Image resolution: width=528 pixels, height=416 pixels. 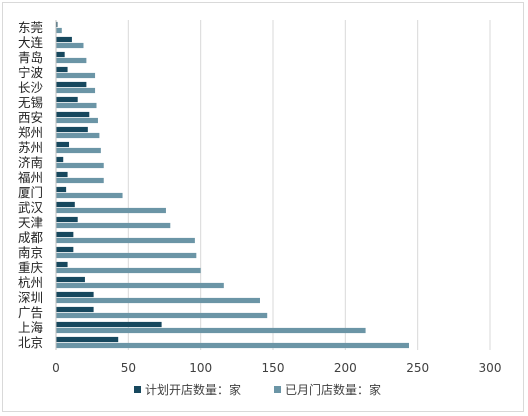 I want to click on category-label: 大连, so click(x=31, y=42).